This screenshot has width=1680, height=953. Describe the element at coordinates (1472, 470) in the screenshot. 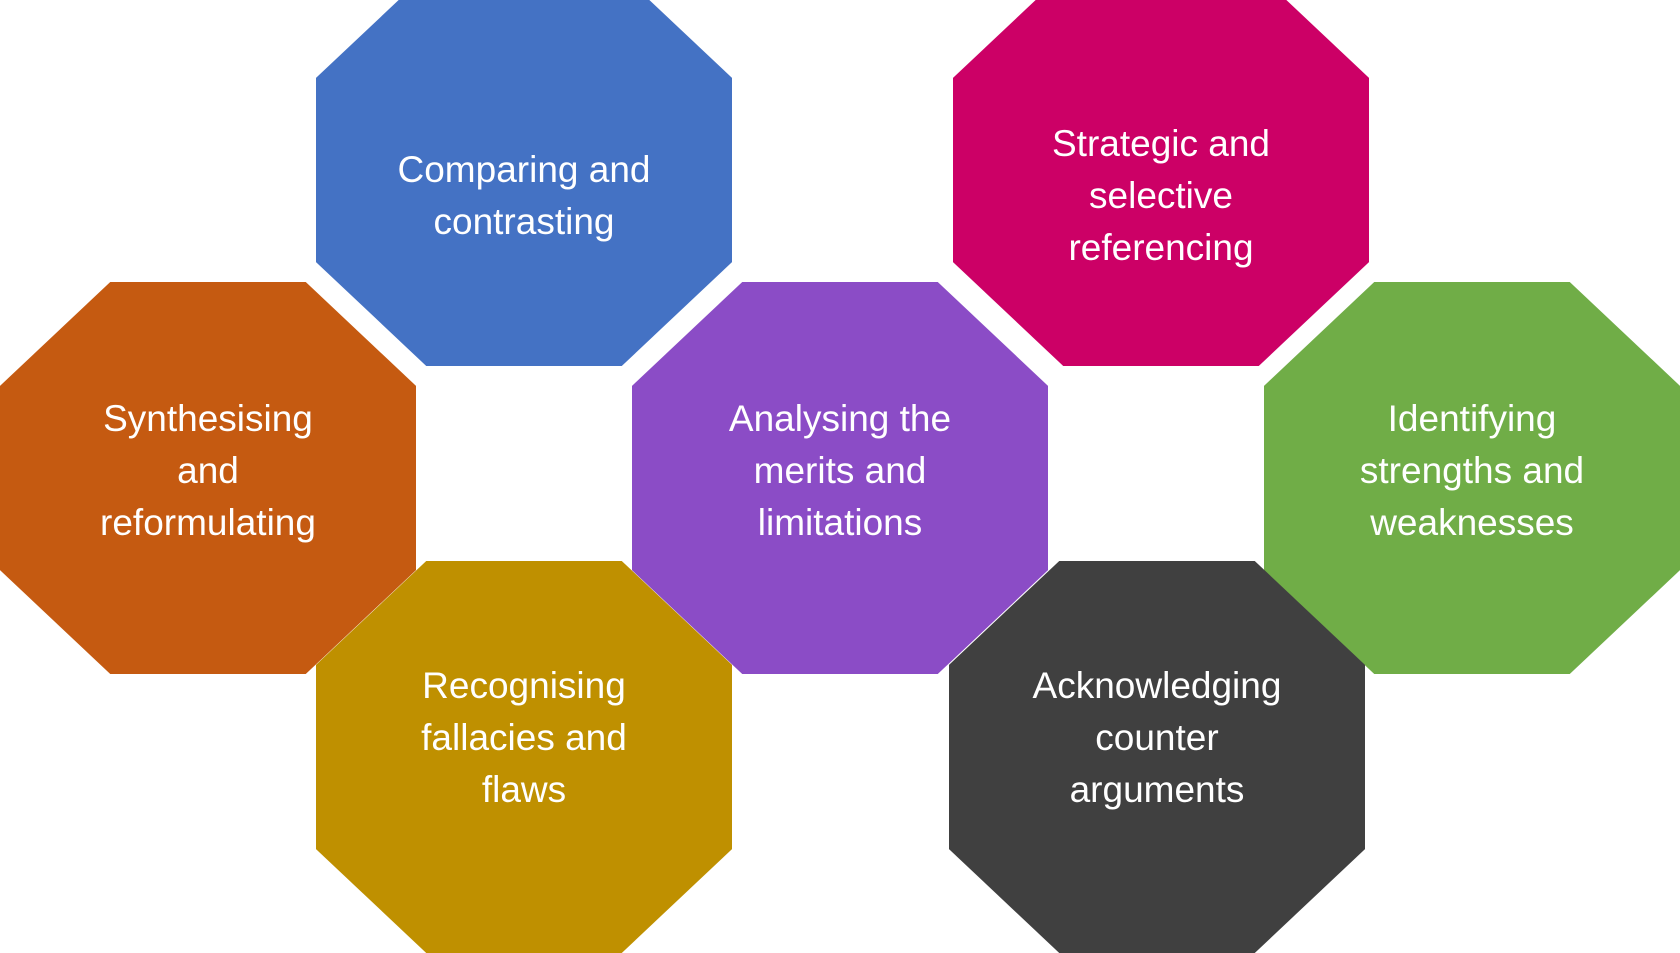

I see `octagon-label: Identifying strengths and weaknesses` at that location.